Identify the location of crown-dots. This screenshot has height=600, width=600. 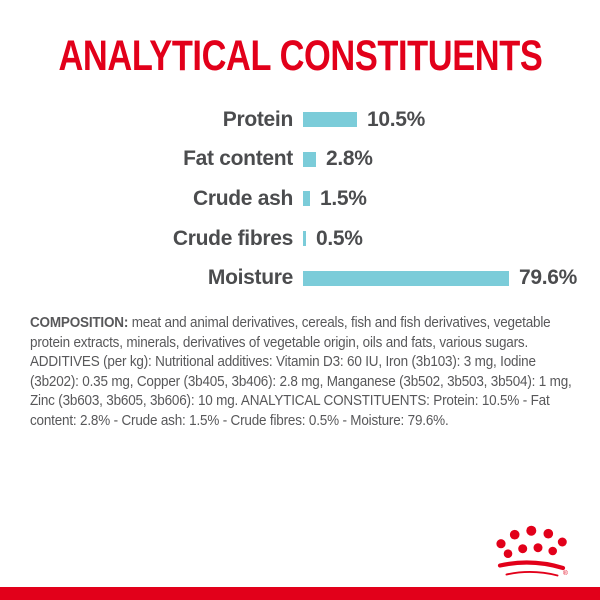
(531, 541).